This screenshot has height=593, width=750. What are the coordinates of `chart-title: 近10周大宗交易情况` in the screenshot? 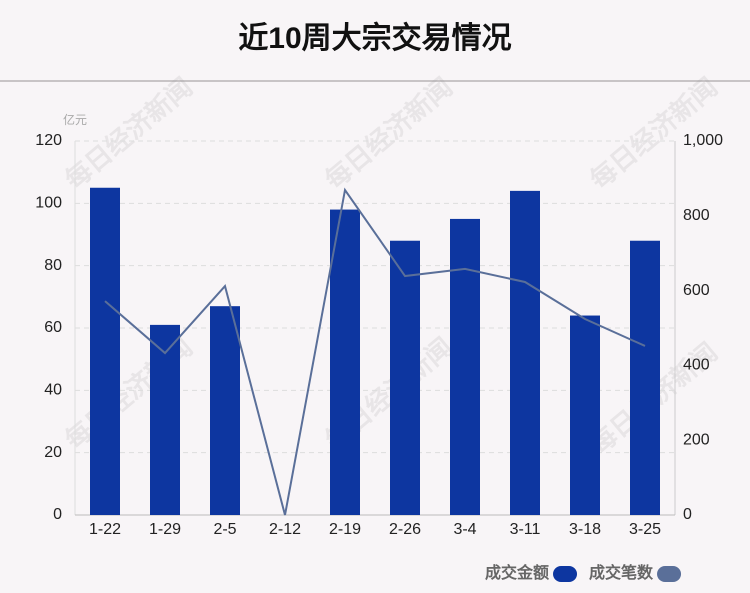 It's located at (374, 38).